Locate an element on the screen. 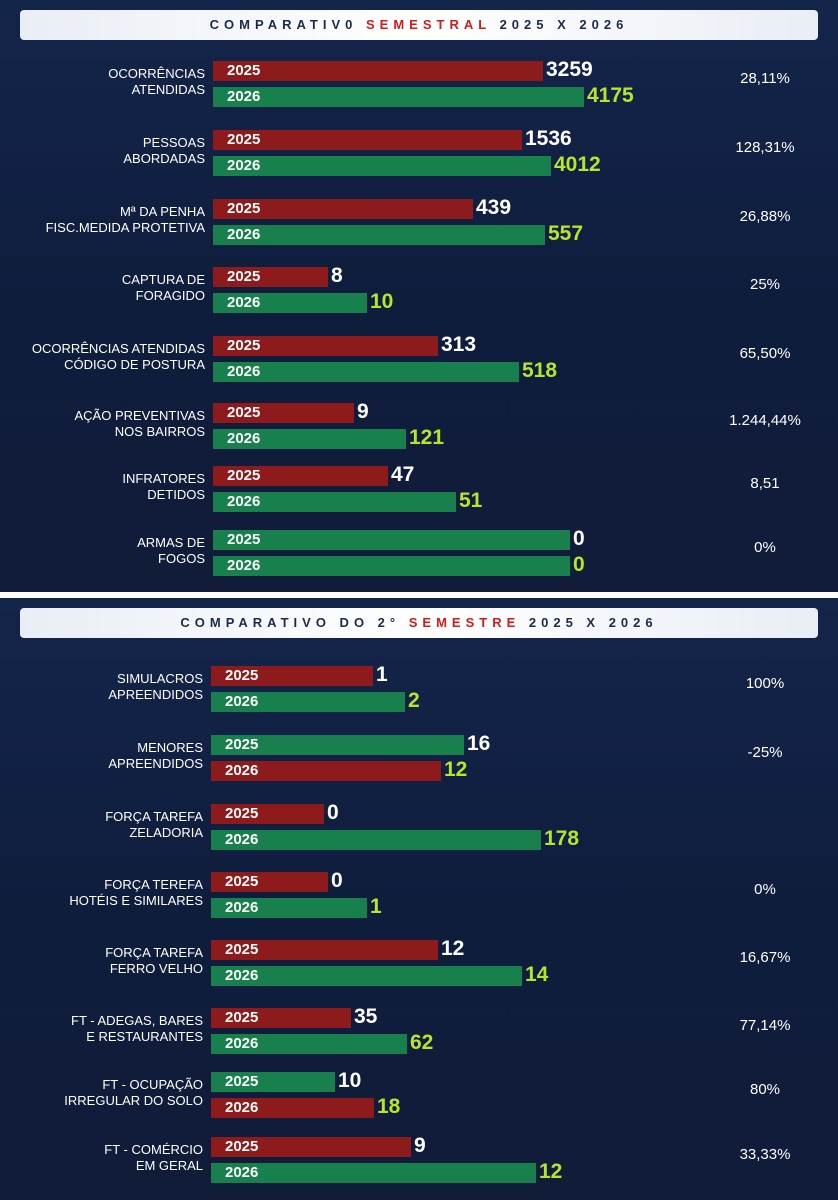 The image size is (838, 1200). bar-value: 557 is located at coordinates (566, 233).